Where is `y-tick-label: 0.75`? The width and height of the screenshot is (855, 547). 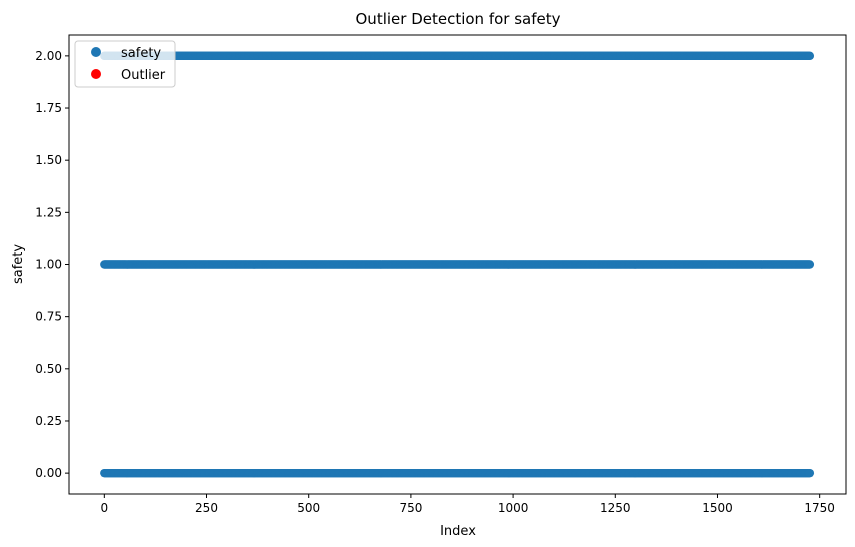
y-tick-label: 0.75 is located at coordinates (48, 317).